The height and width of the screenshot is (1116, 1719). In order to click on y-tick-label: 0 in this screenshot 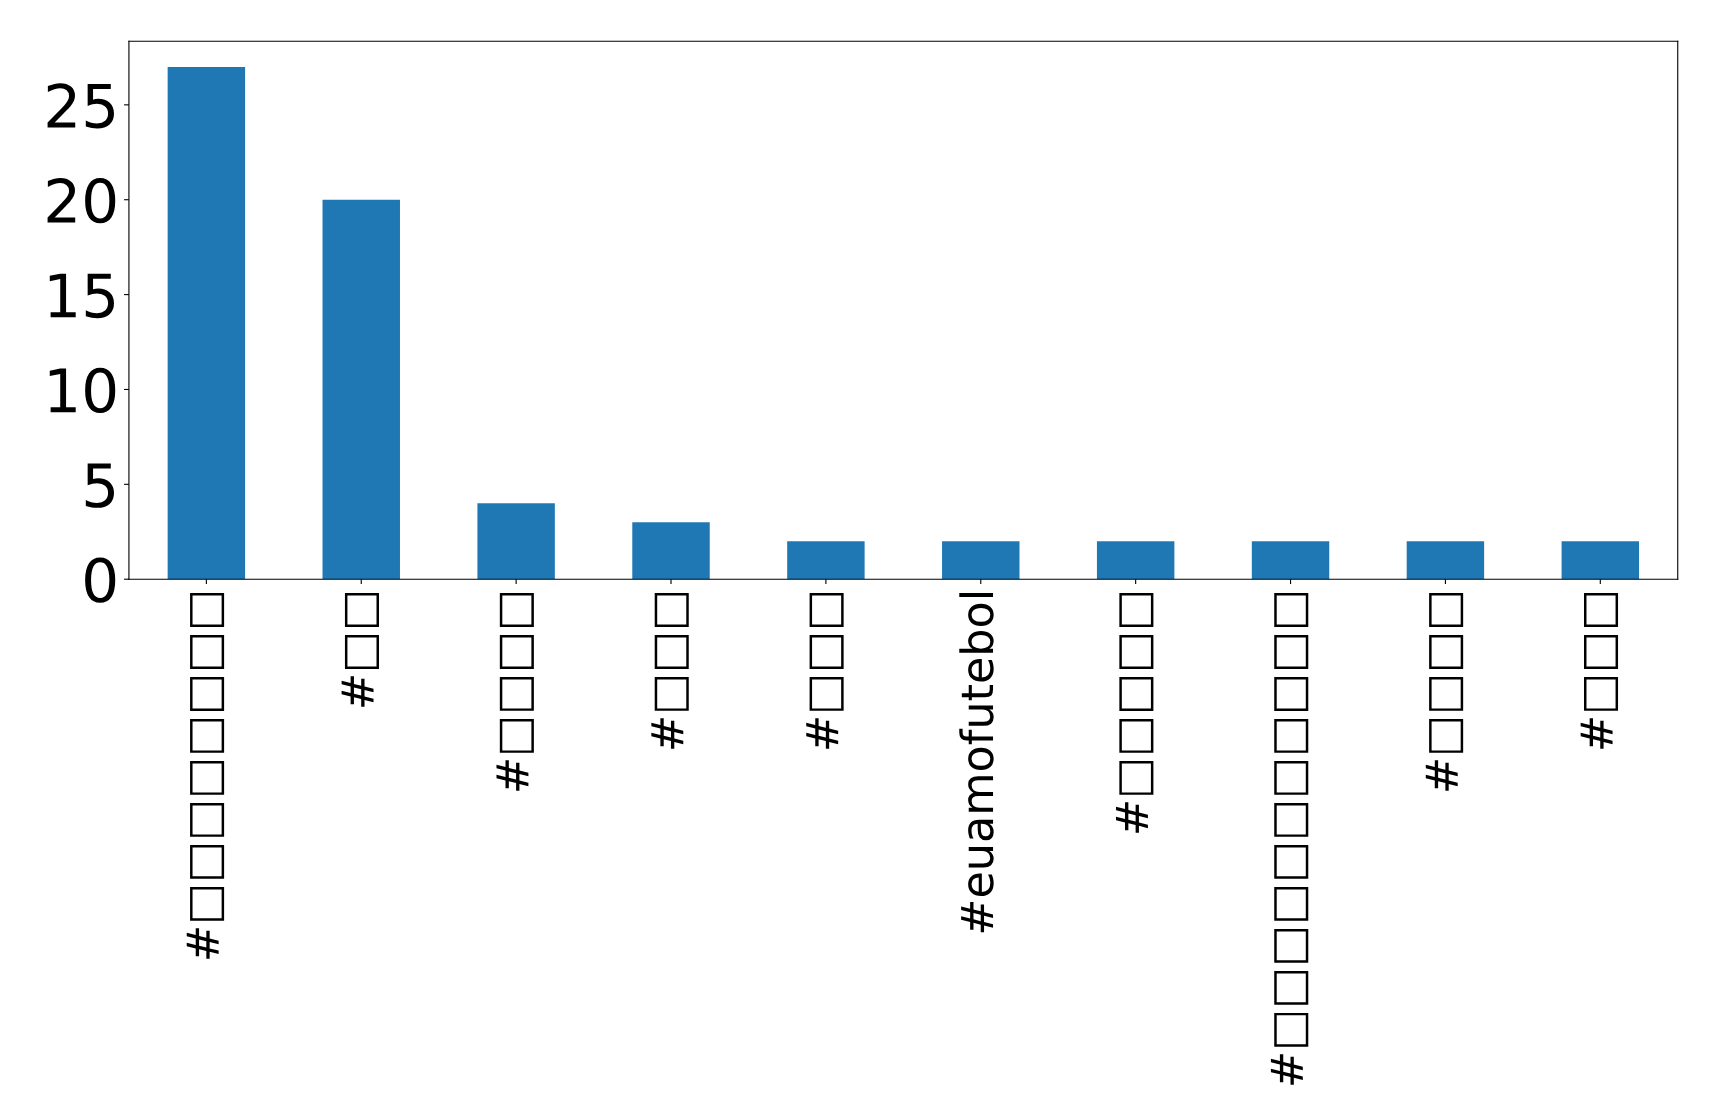, I will do `click(100, 580)`.